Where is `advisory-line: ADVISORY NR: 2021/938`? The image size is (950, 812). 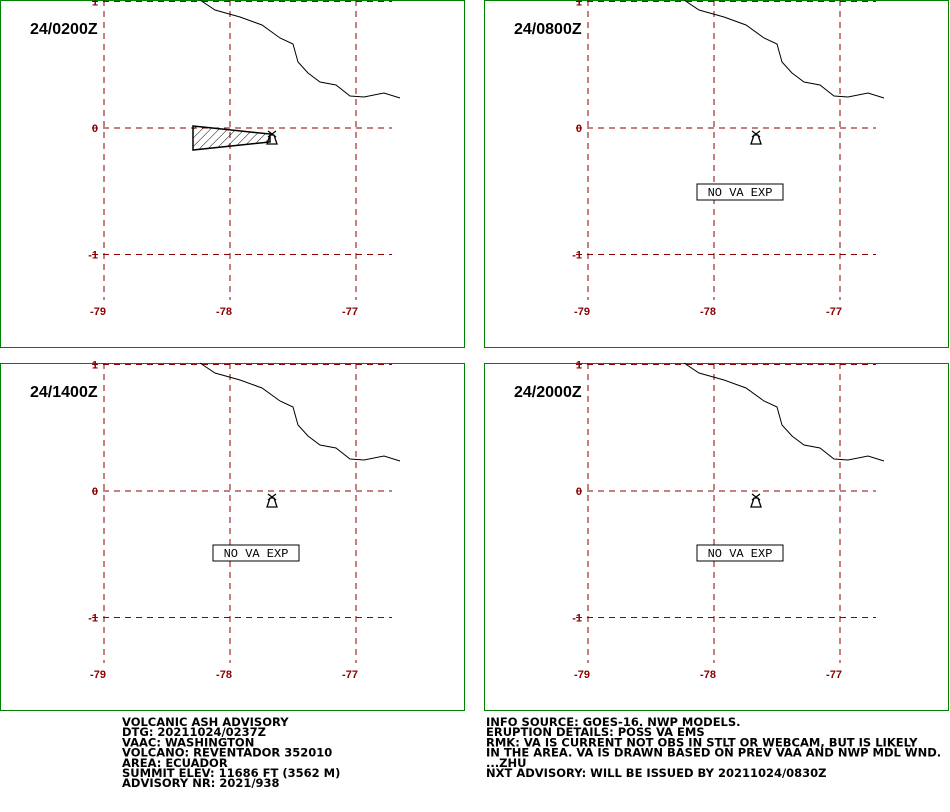 advisory-line: ADVISORY NR: 2021/938 is located at coordinates (201, 783).